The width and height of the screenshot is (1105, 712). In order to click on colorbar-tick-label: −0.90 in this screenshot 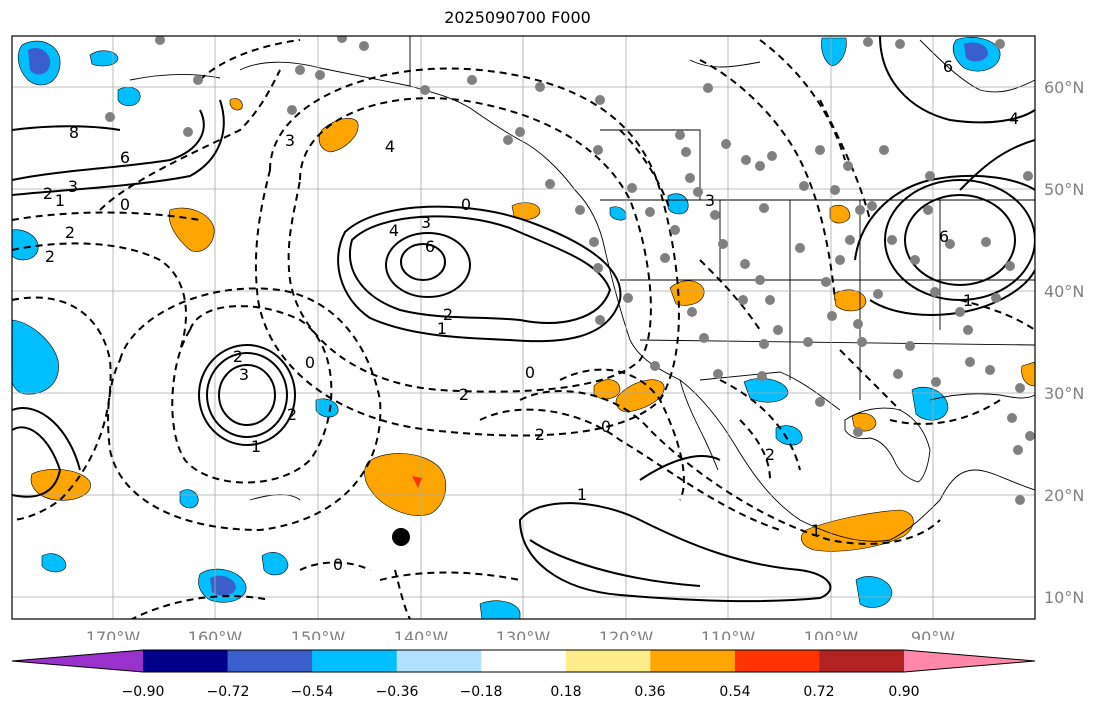, I will do `click(143, 692)`.